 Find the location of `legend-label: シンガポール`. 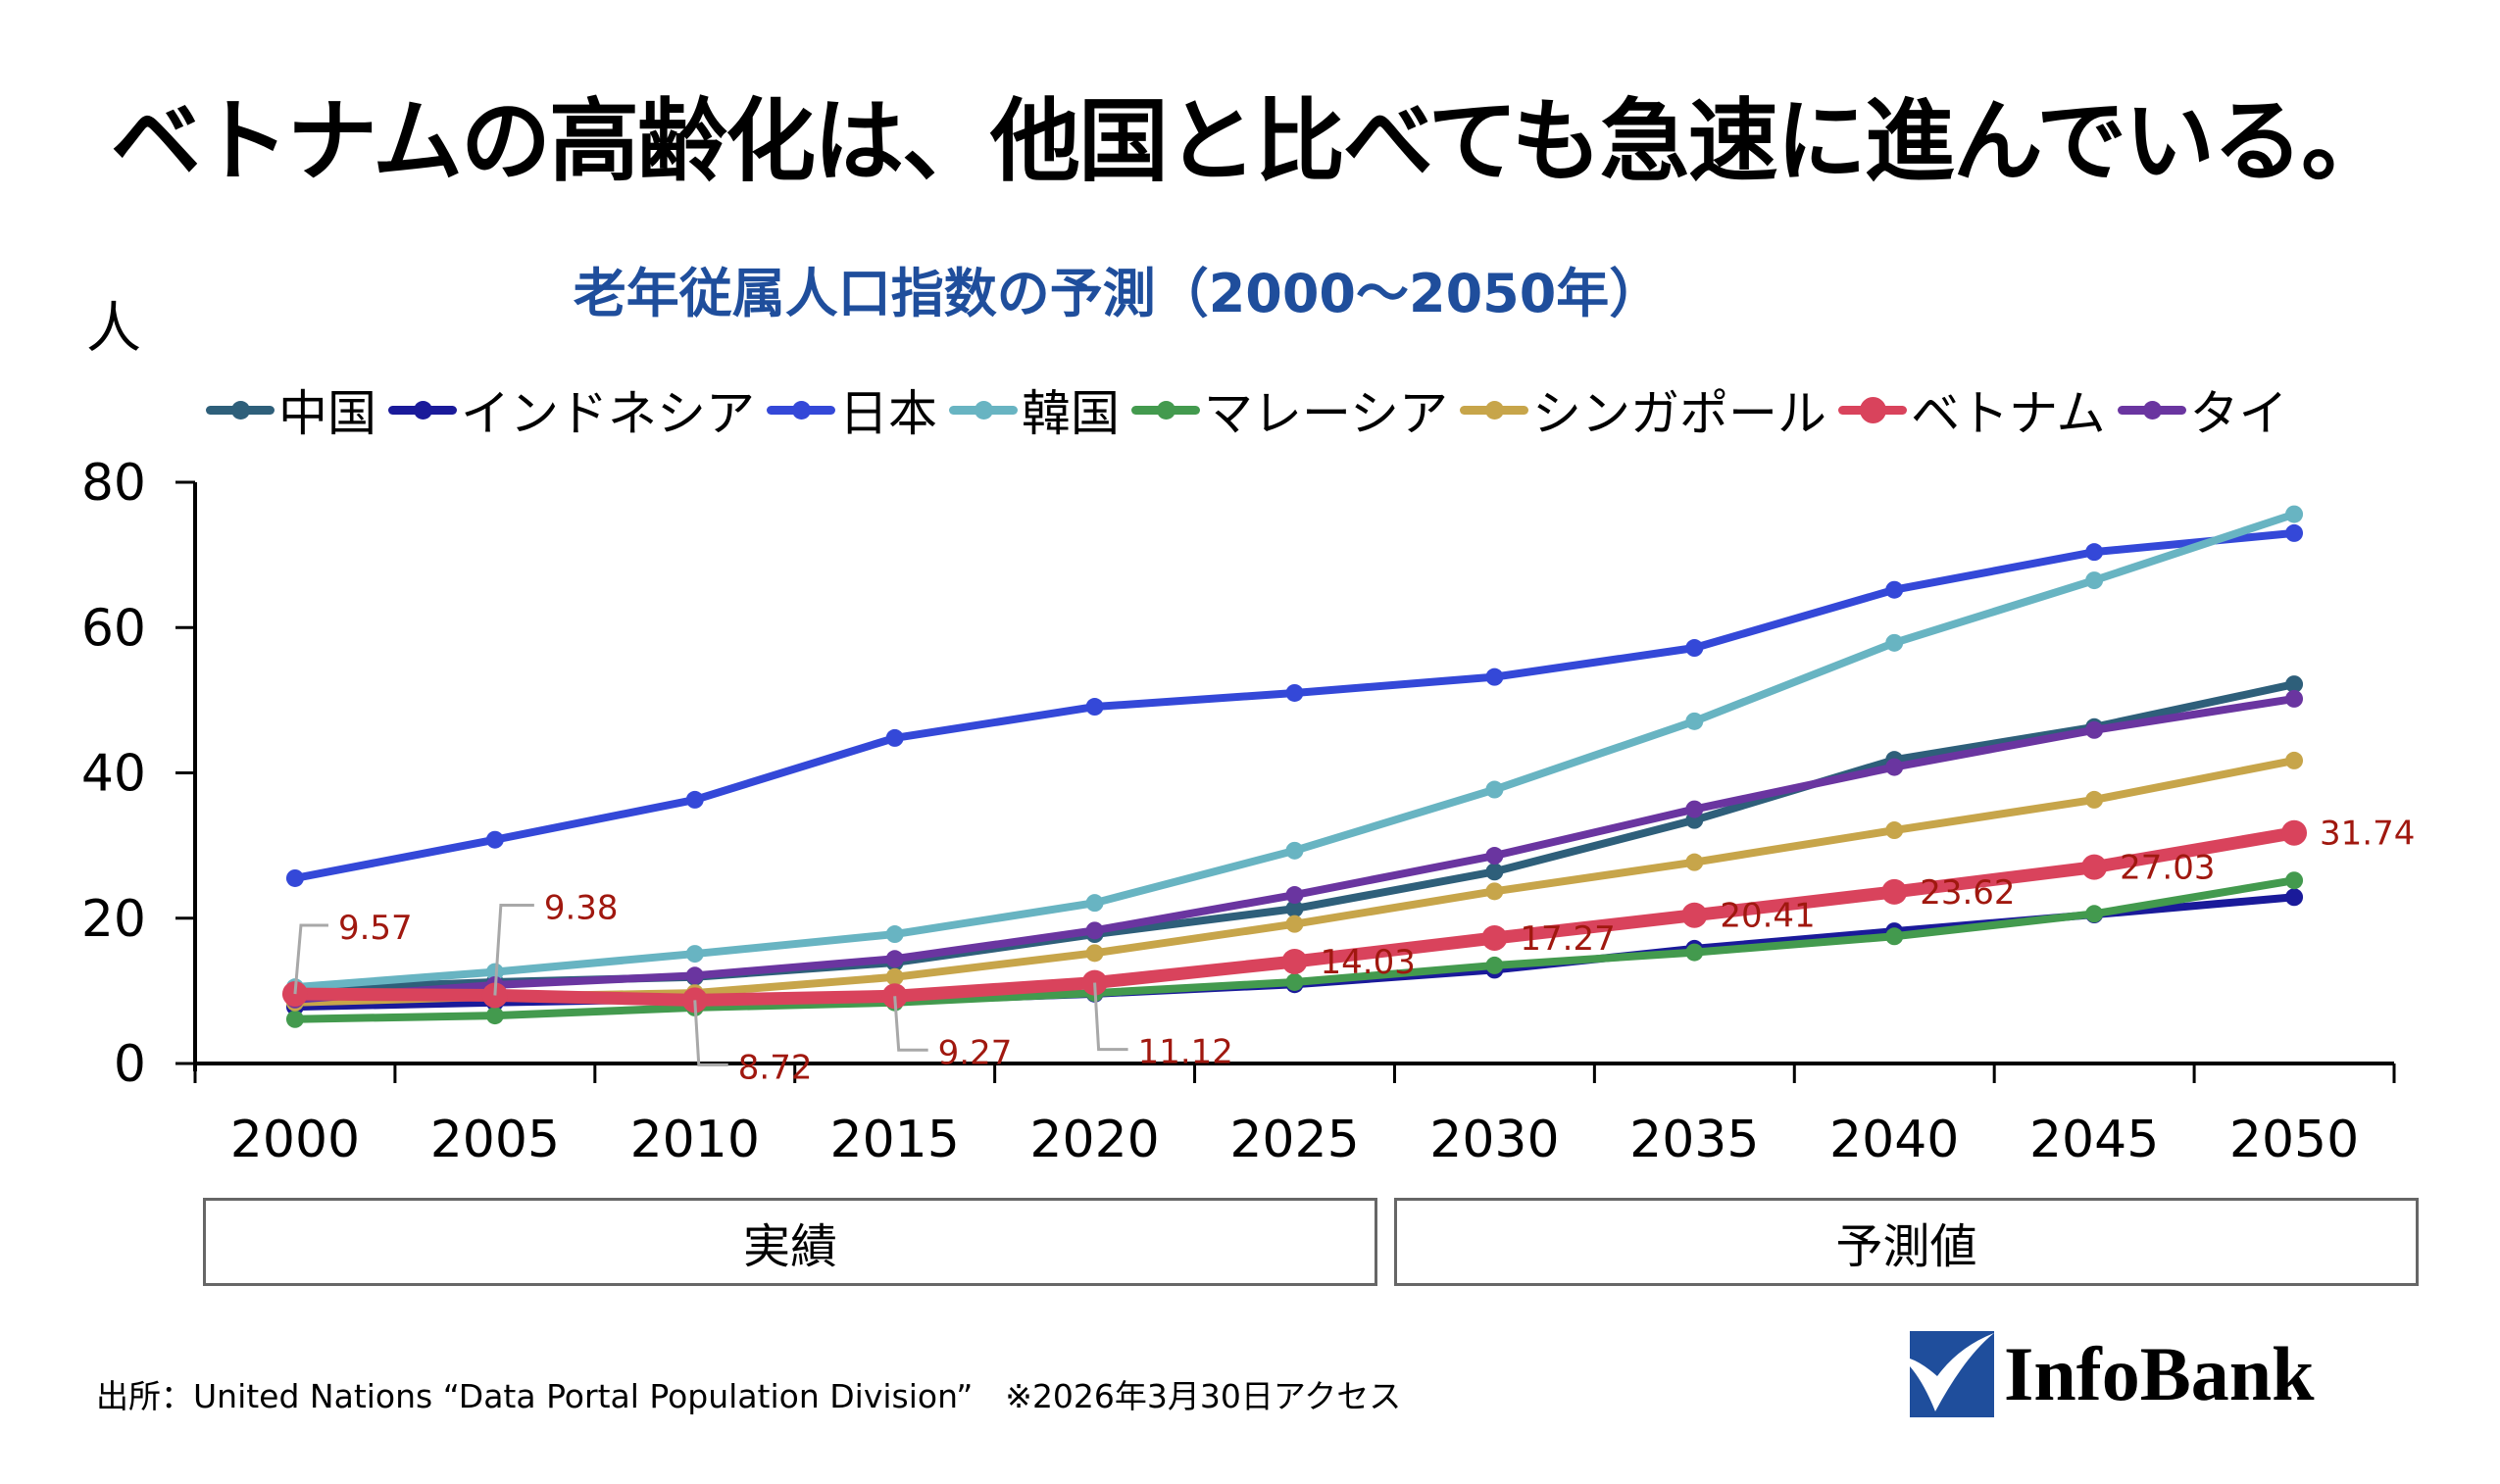

legend-label: シンガポール is located at coordinates (1679, 414).